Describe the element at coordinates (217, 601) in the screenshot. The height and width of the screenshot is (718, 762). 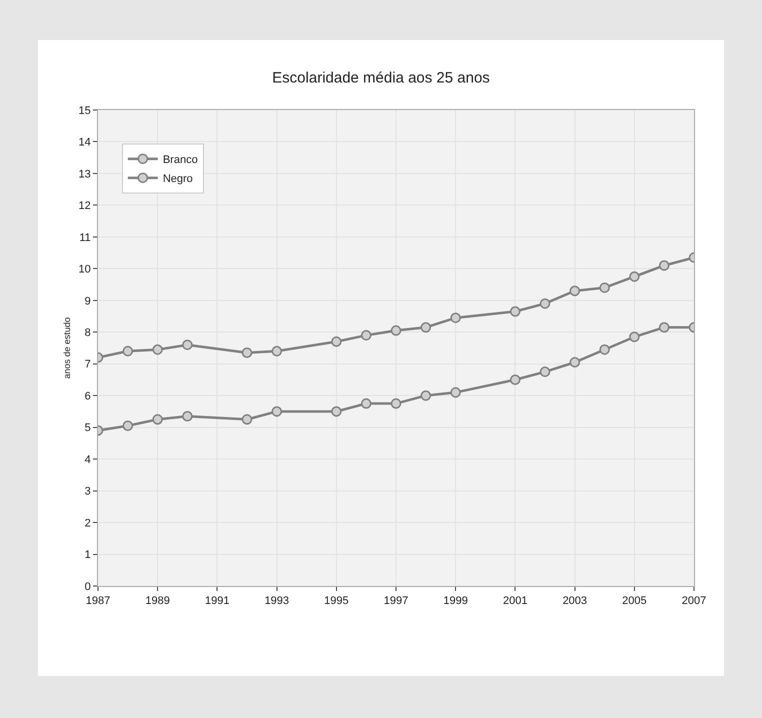
I see `x-tick-label: 1991` at that location.